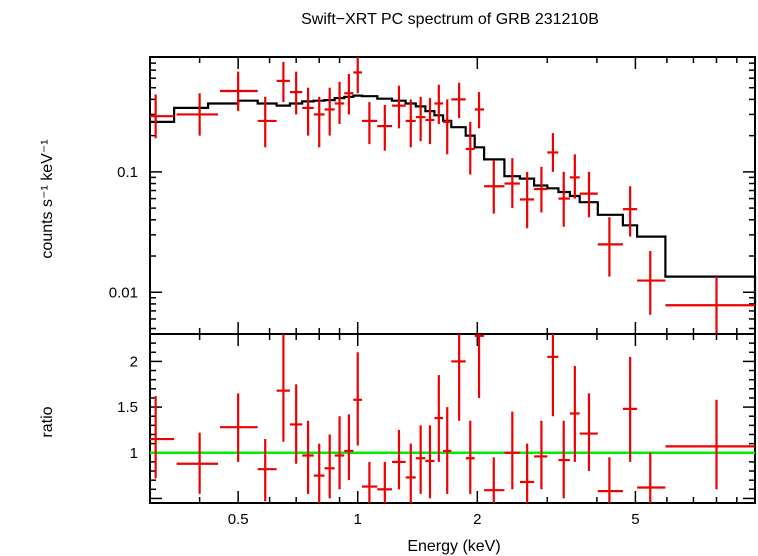  Describe the element at coordinates (453, 546) in the screenshot. I see `x-axis-label: Energy (keV)` at that location.